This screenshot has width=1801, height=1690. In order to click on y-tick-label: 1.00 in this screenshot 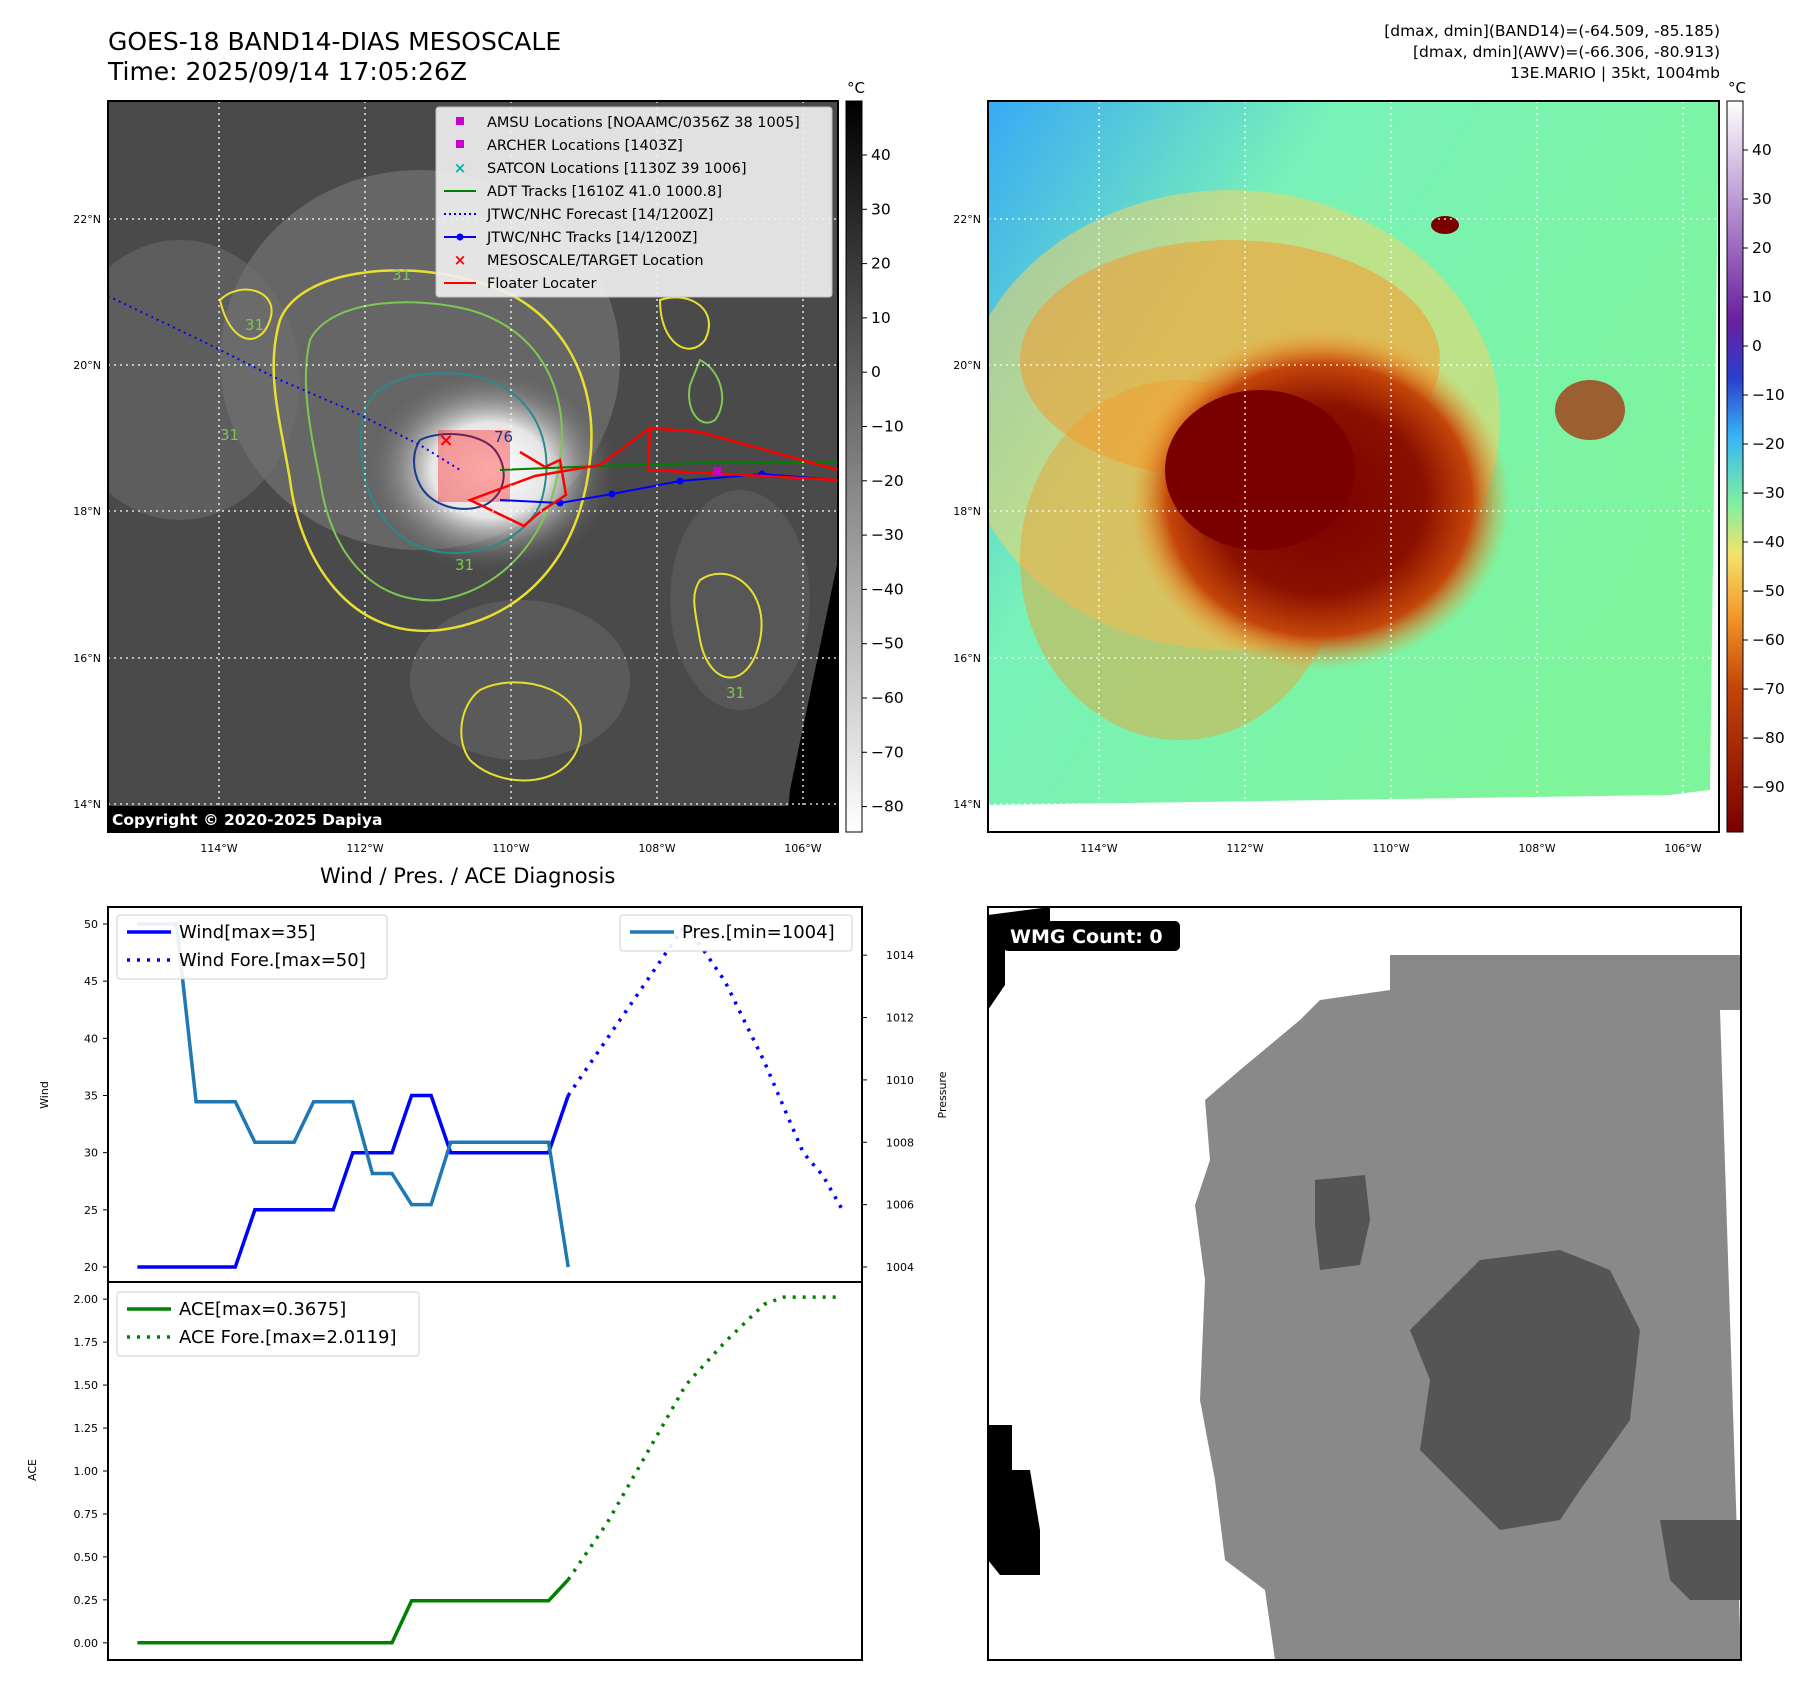, I will do `click(86, 1471)`.